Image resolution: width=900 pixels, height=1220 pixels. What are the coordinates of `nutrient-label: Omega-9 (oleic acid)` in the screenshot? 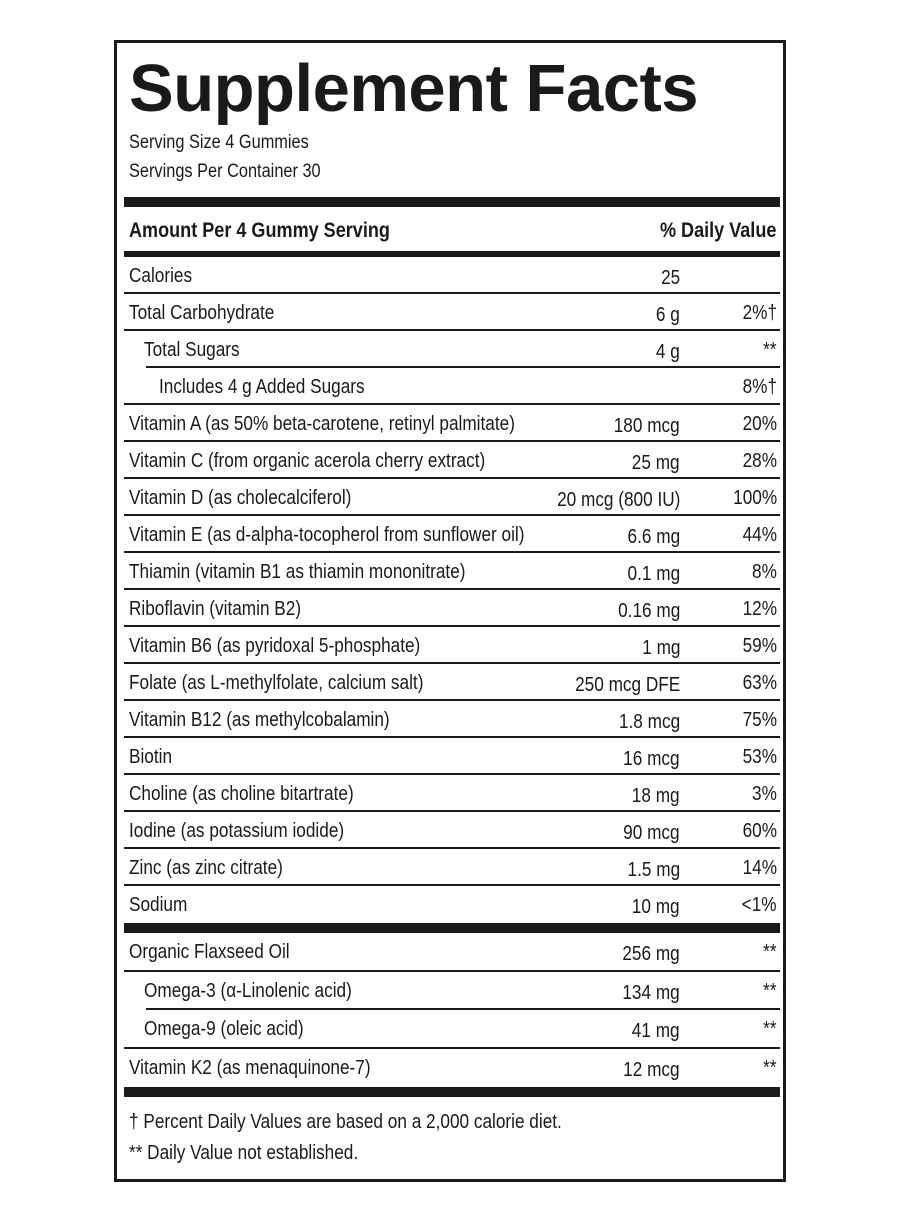 It's located at (237, 1029).